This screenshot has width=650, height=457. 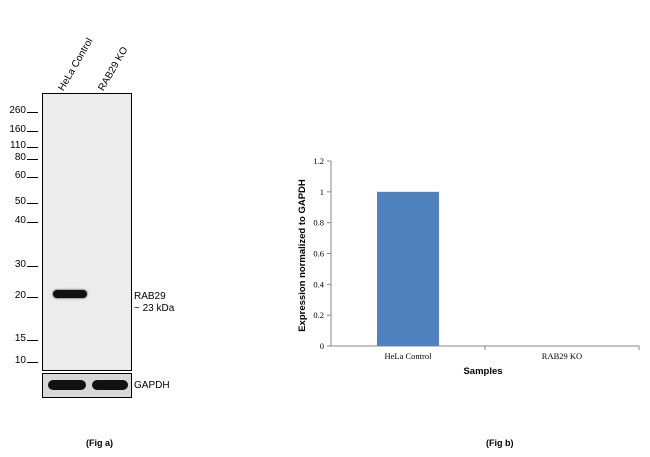 What do you see at coordinates (18, 145) in the screenshot?
I see `mw-marker-110: 110` at bounding box center [18, 145].